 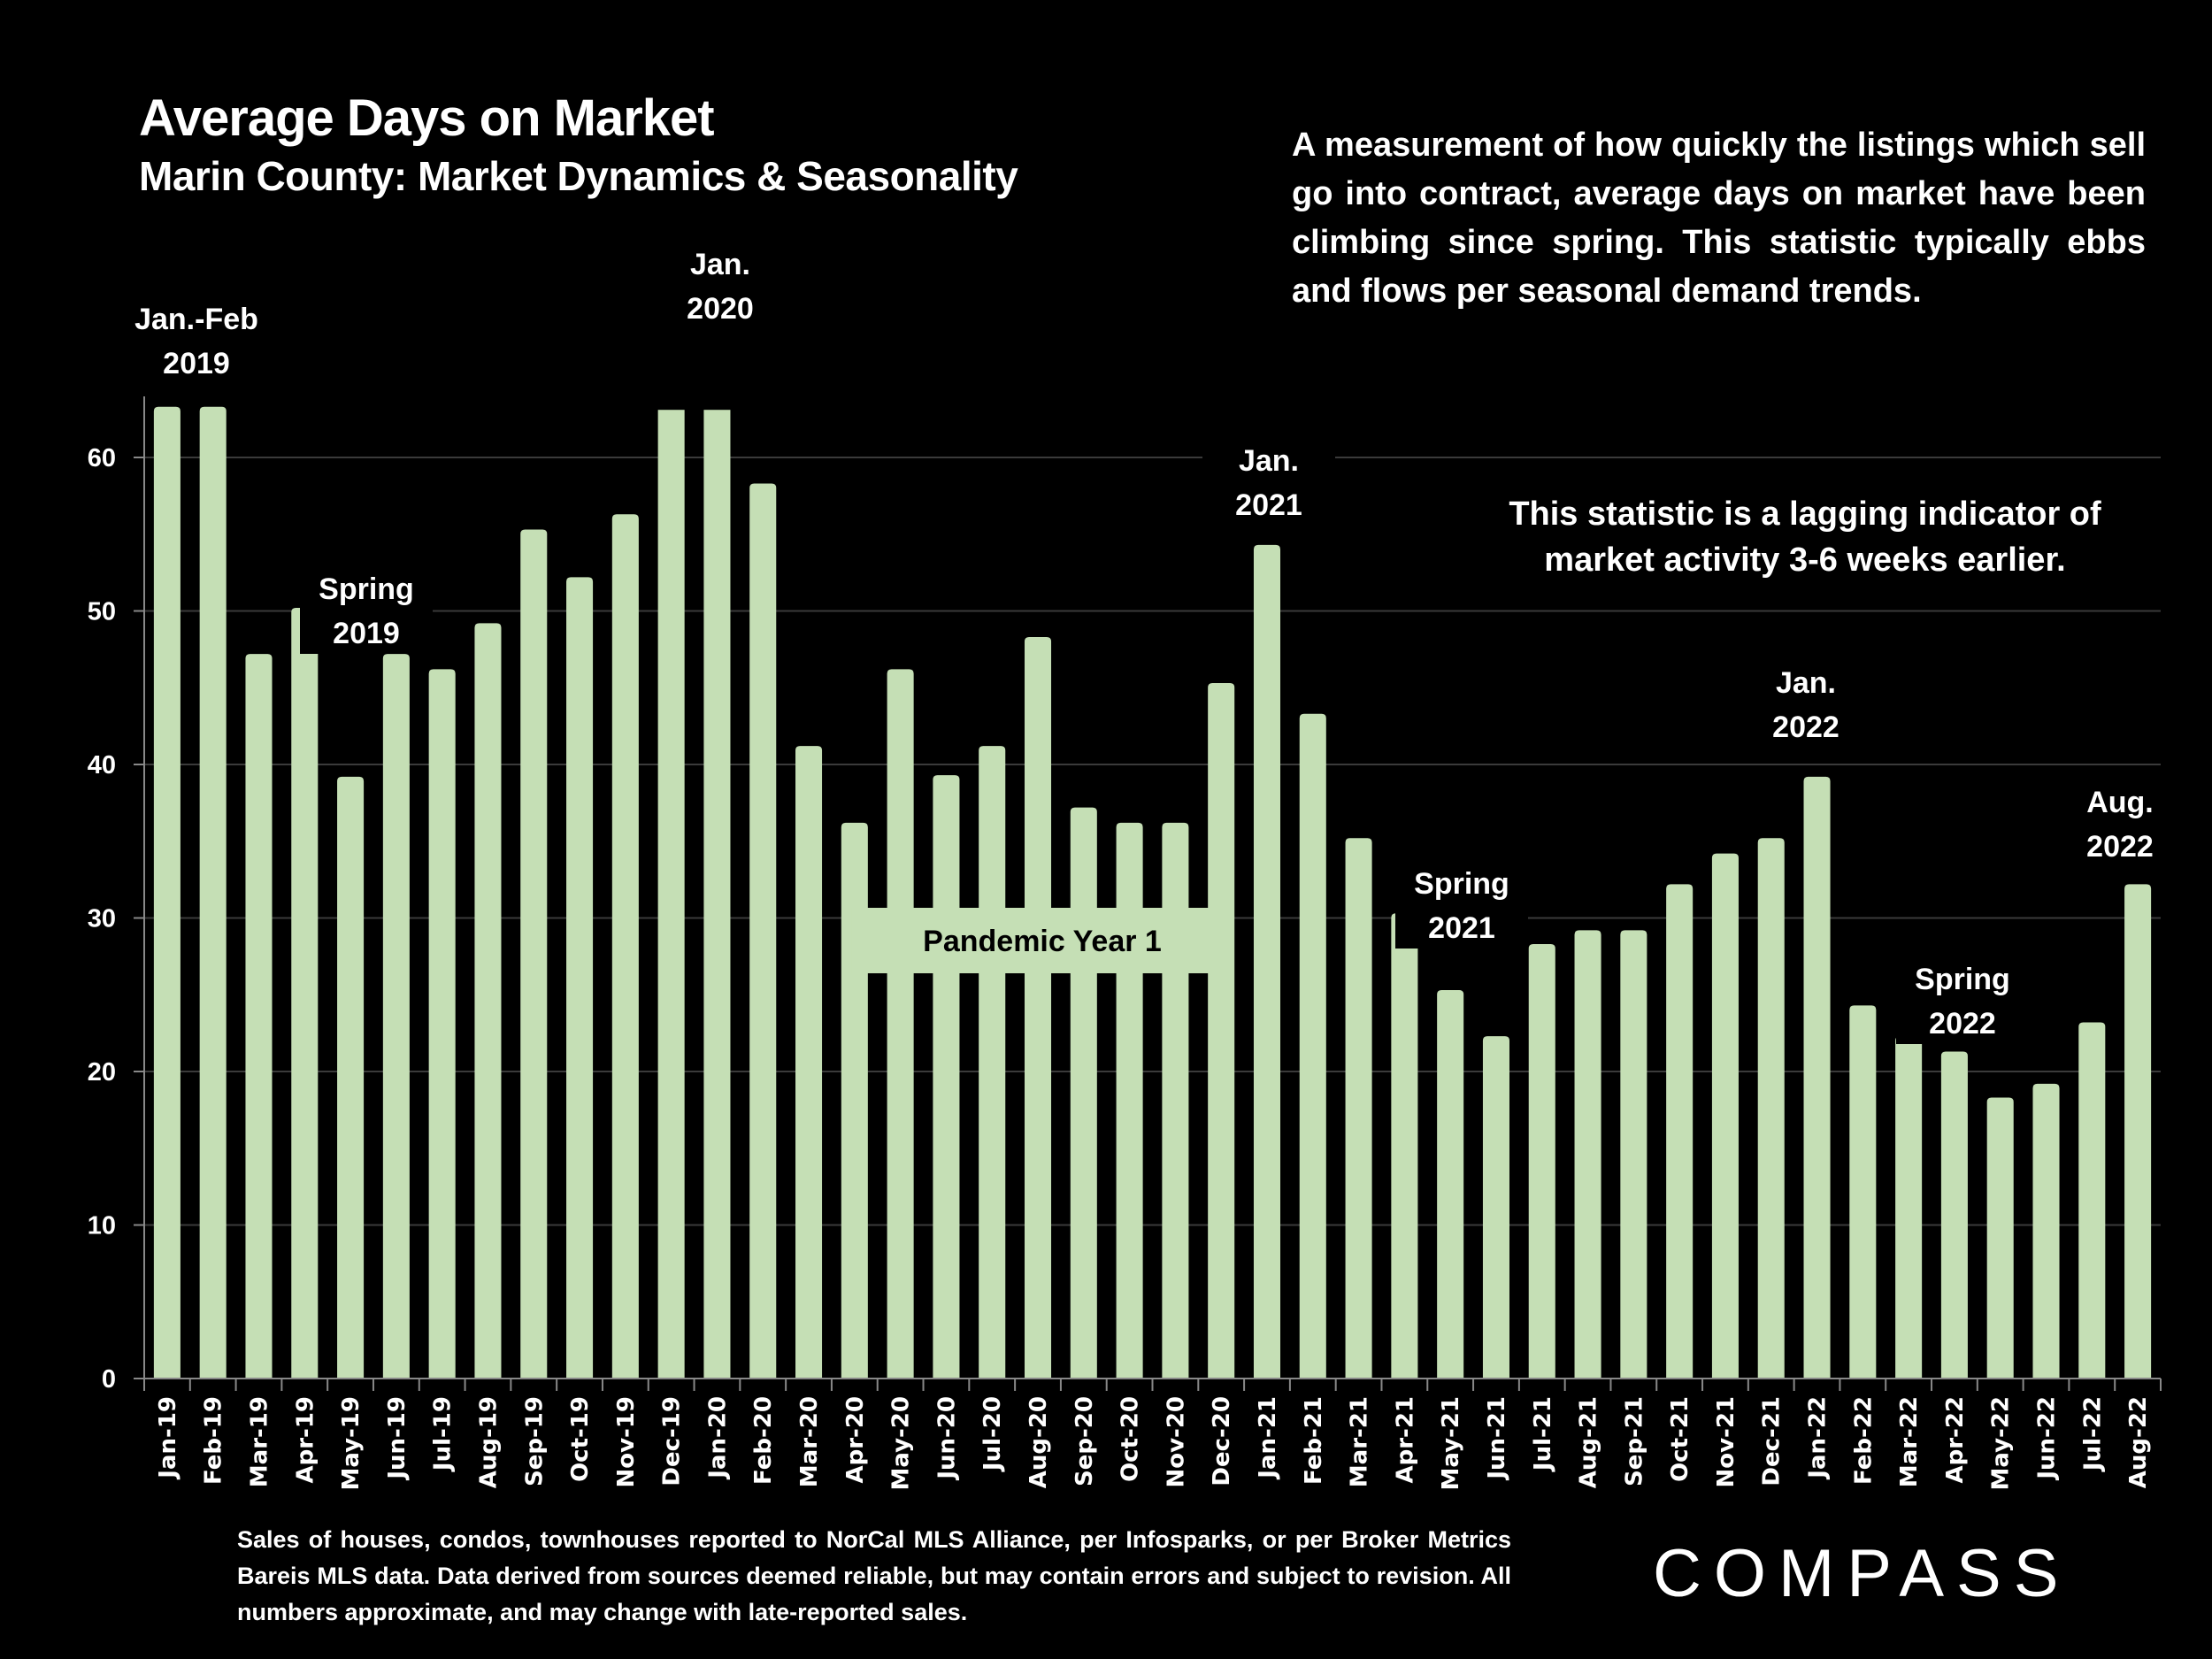 I want to click on x-tick-label: Jun-19, so click(x=398, y=1439).